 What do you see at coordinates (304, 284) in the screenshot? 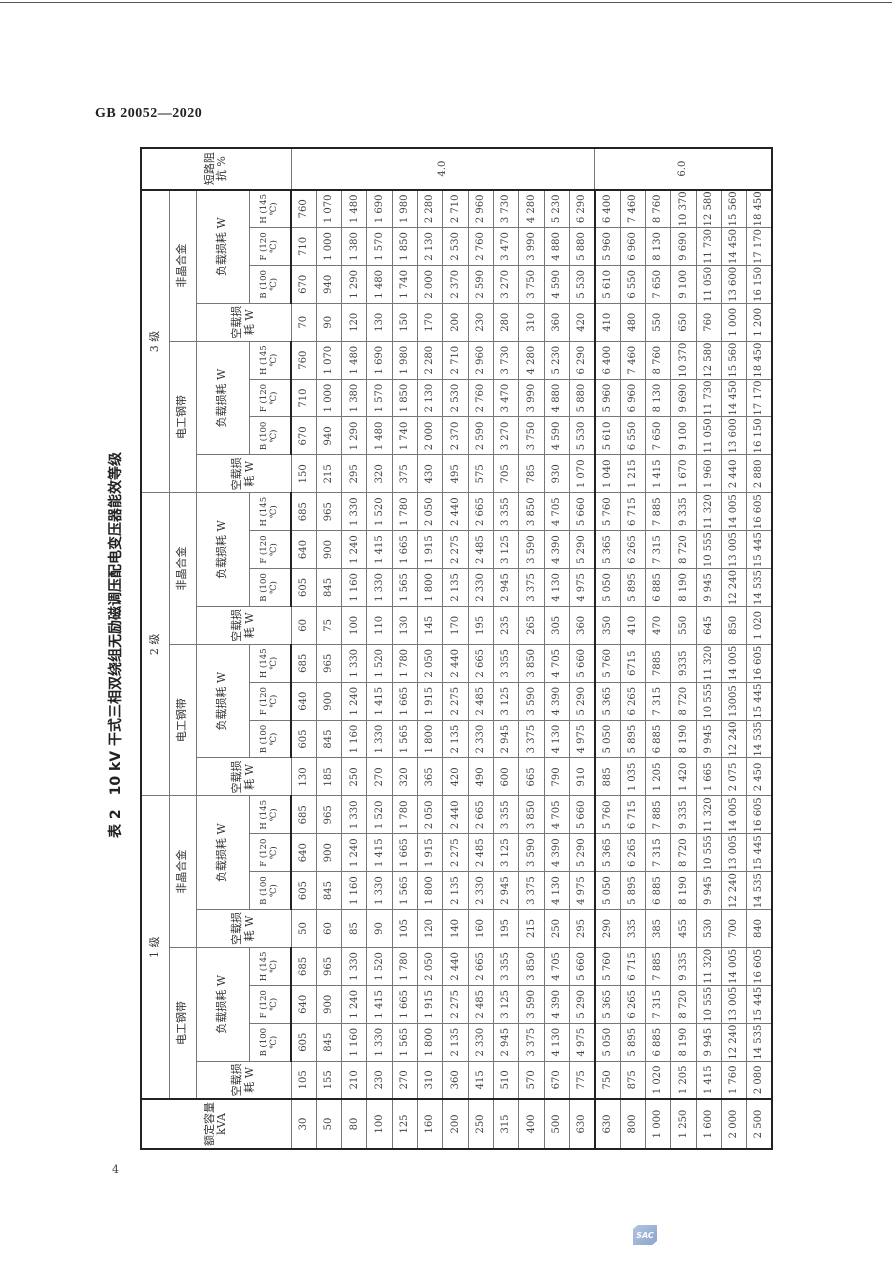
I see `loss-value-cell: 670` at bounding box center [304, 284].